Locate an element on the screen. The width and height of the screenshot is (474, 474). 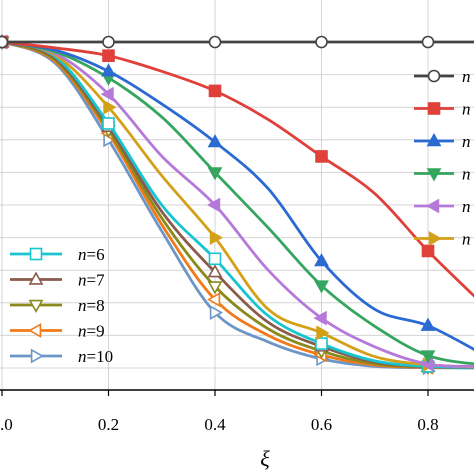
legend-left-label-2: n=8 is located at coordinates (91, 305).